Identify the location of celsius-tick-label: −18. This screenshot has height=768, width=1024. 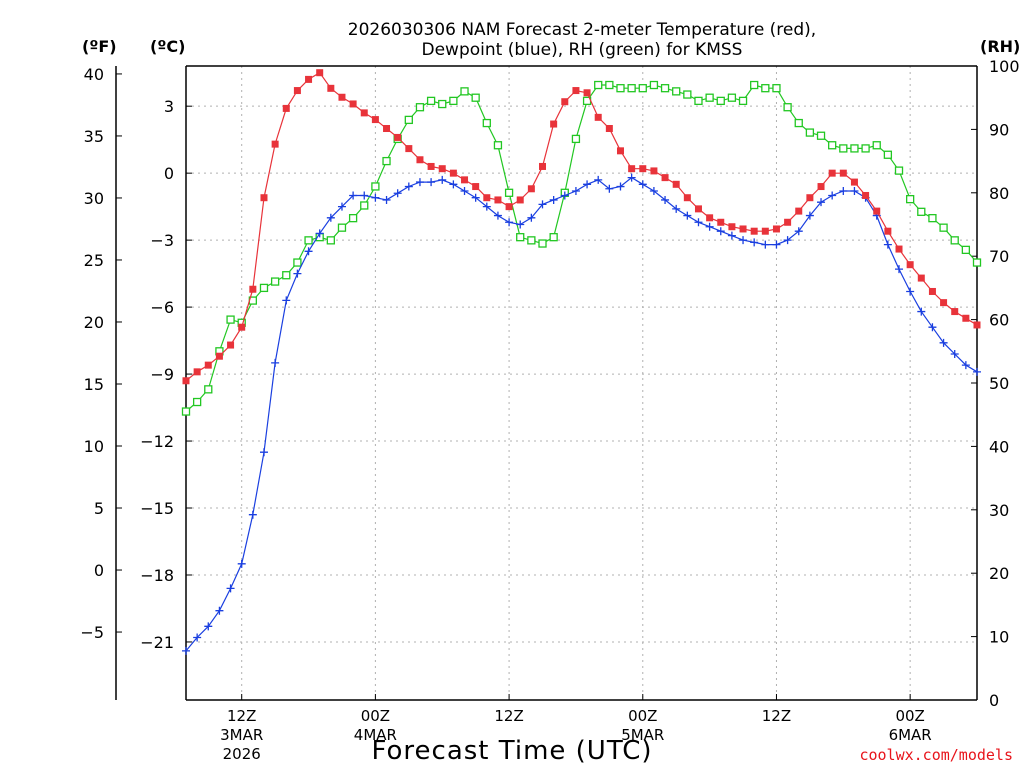
(157, 575).